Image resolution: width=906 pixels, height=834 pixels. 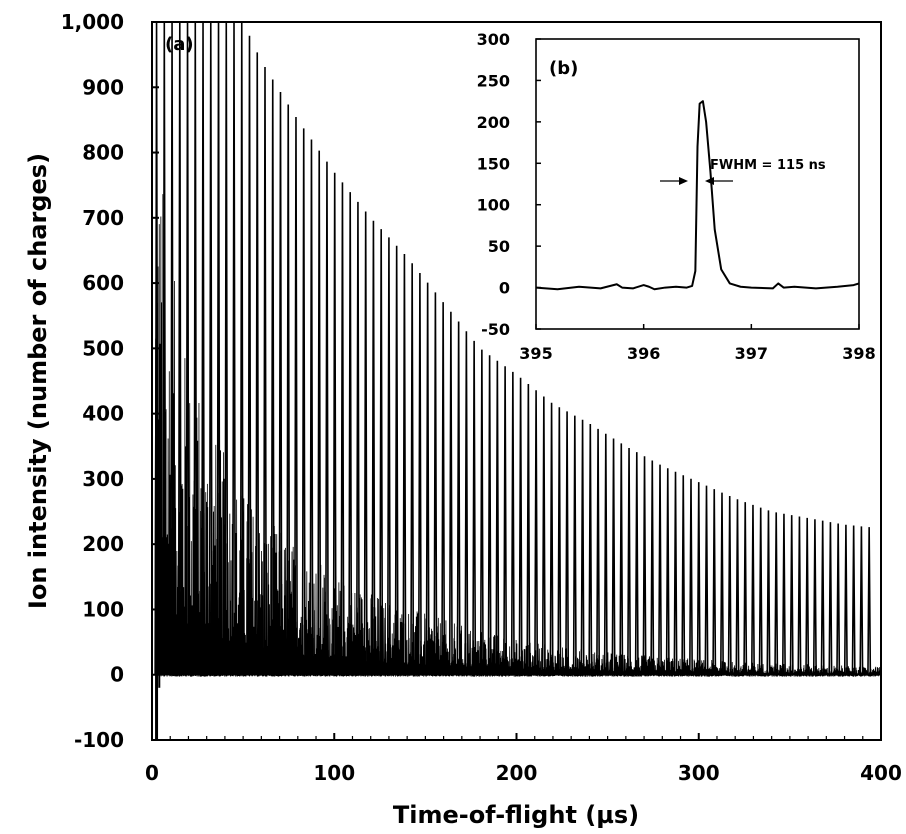 I want to click on y-tick-label: 0, so click(x=117, y=675).